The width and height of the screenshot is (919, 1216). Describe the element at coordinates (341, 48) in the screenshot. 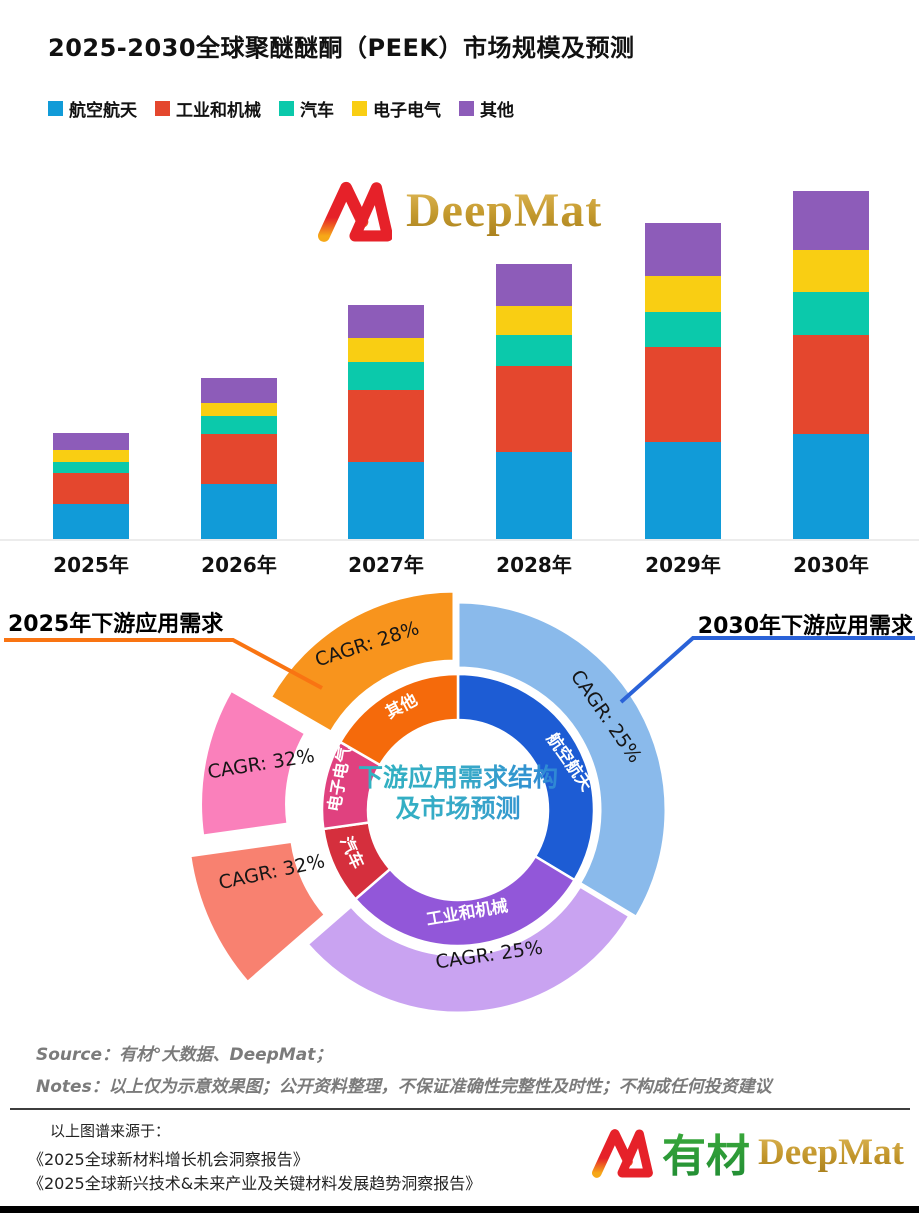

I see `page-title: 2025-2030全球聚醚醚酮（PEEK）市场规模及预测` at that location.